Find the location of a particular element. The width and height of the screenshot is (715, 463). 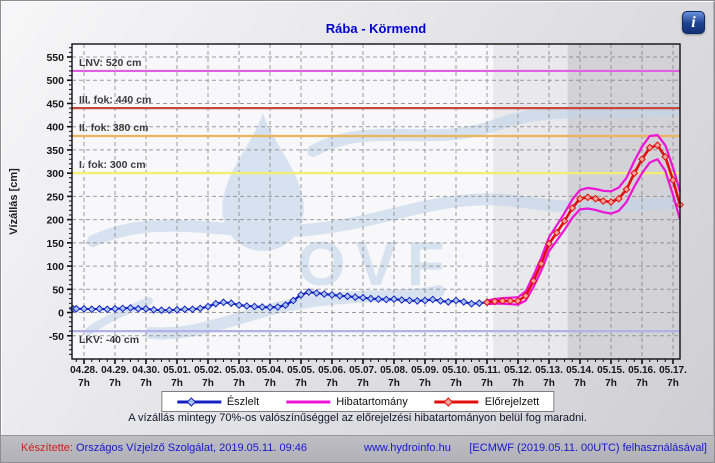

y-tick-label: 550 is located at coordinates (55, 58).